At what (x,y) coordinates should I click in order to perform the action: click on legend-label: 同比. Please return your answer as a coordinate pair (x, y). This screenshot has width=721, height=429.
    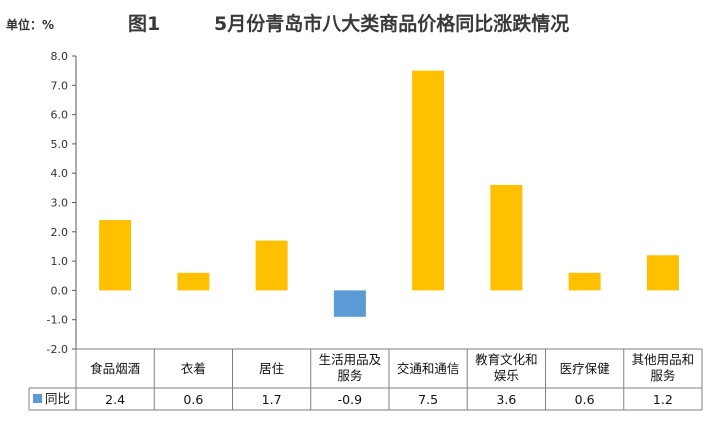
    Looking at the image, I should click on (57, 398).